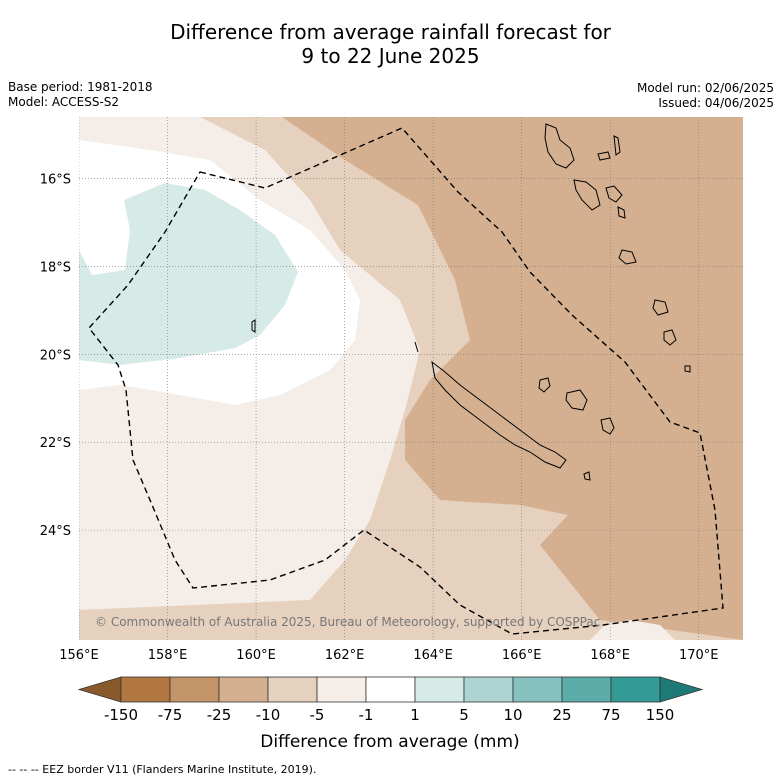  I want to click on lon-tick-label: 170°E, so click(699, 655).